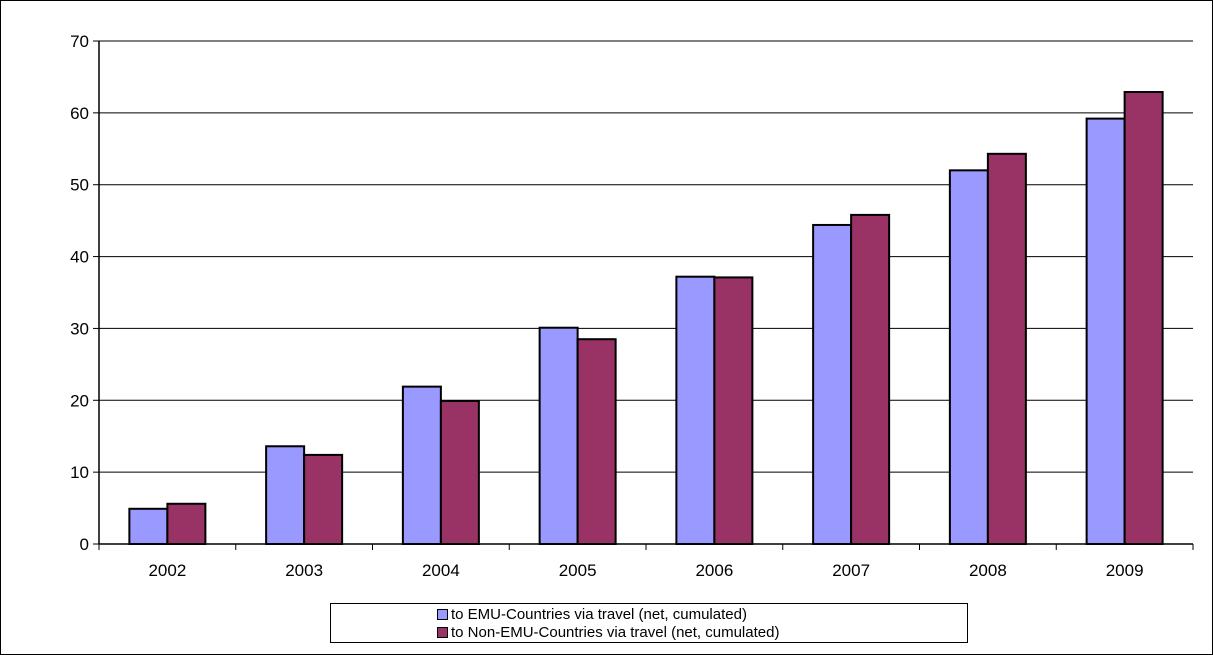 This screenshot has width=1213, height=655. What do you see at coordinates (323, 499) in the screenshot?
I see `bar-non-emu-2003` at bounding box center [323, 499].